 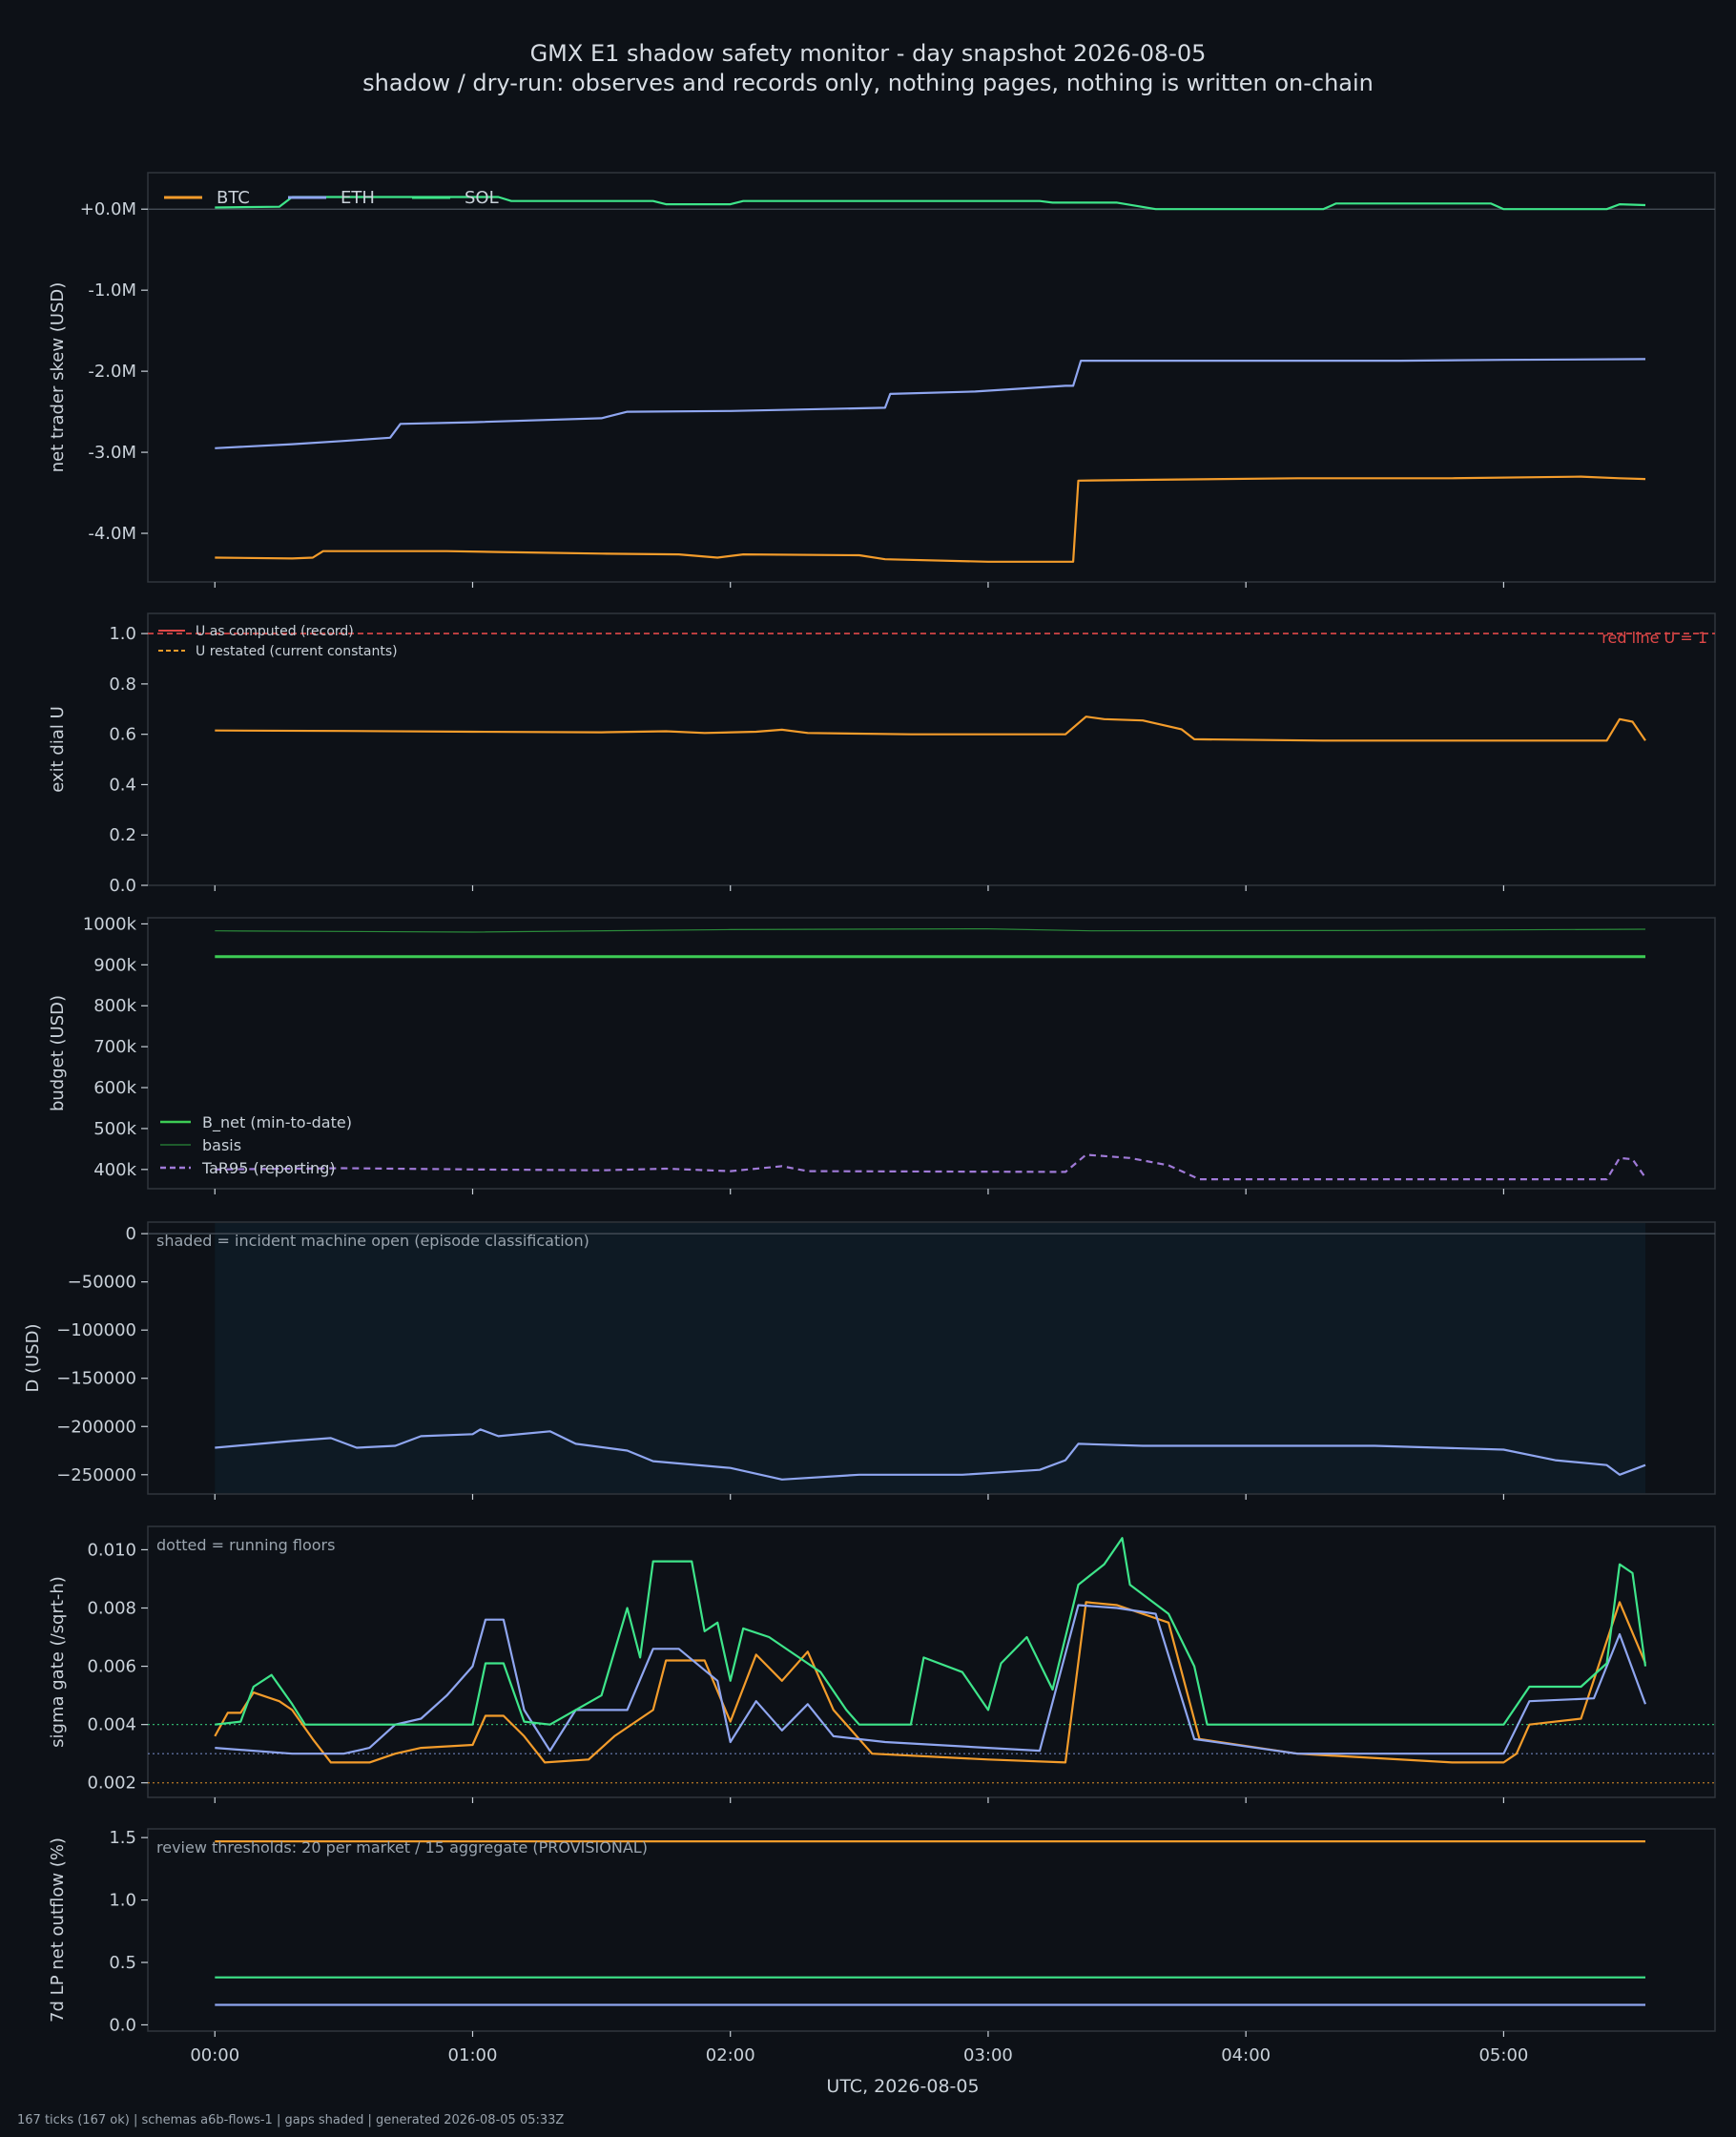 What do you see at coordinates (122, 684) in the screenshot?
I see `y-tick-label: 0.8` at bounding box center [122, 684].